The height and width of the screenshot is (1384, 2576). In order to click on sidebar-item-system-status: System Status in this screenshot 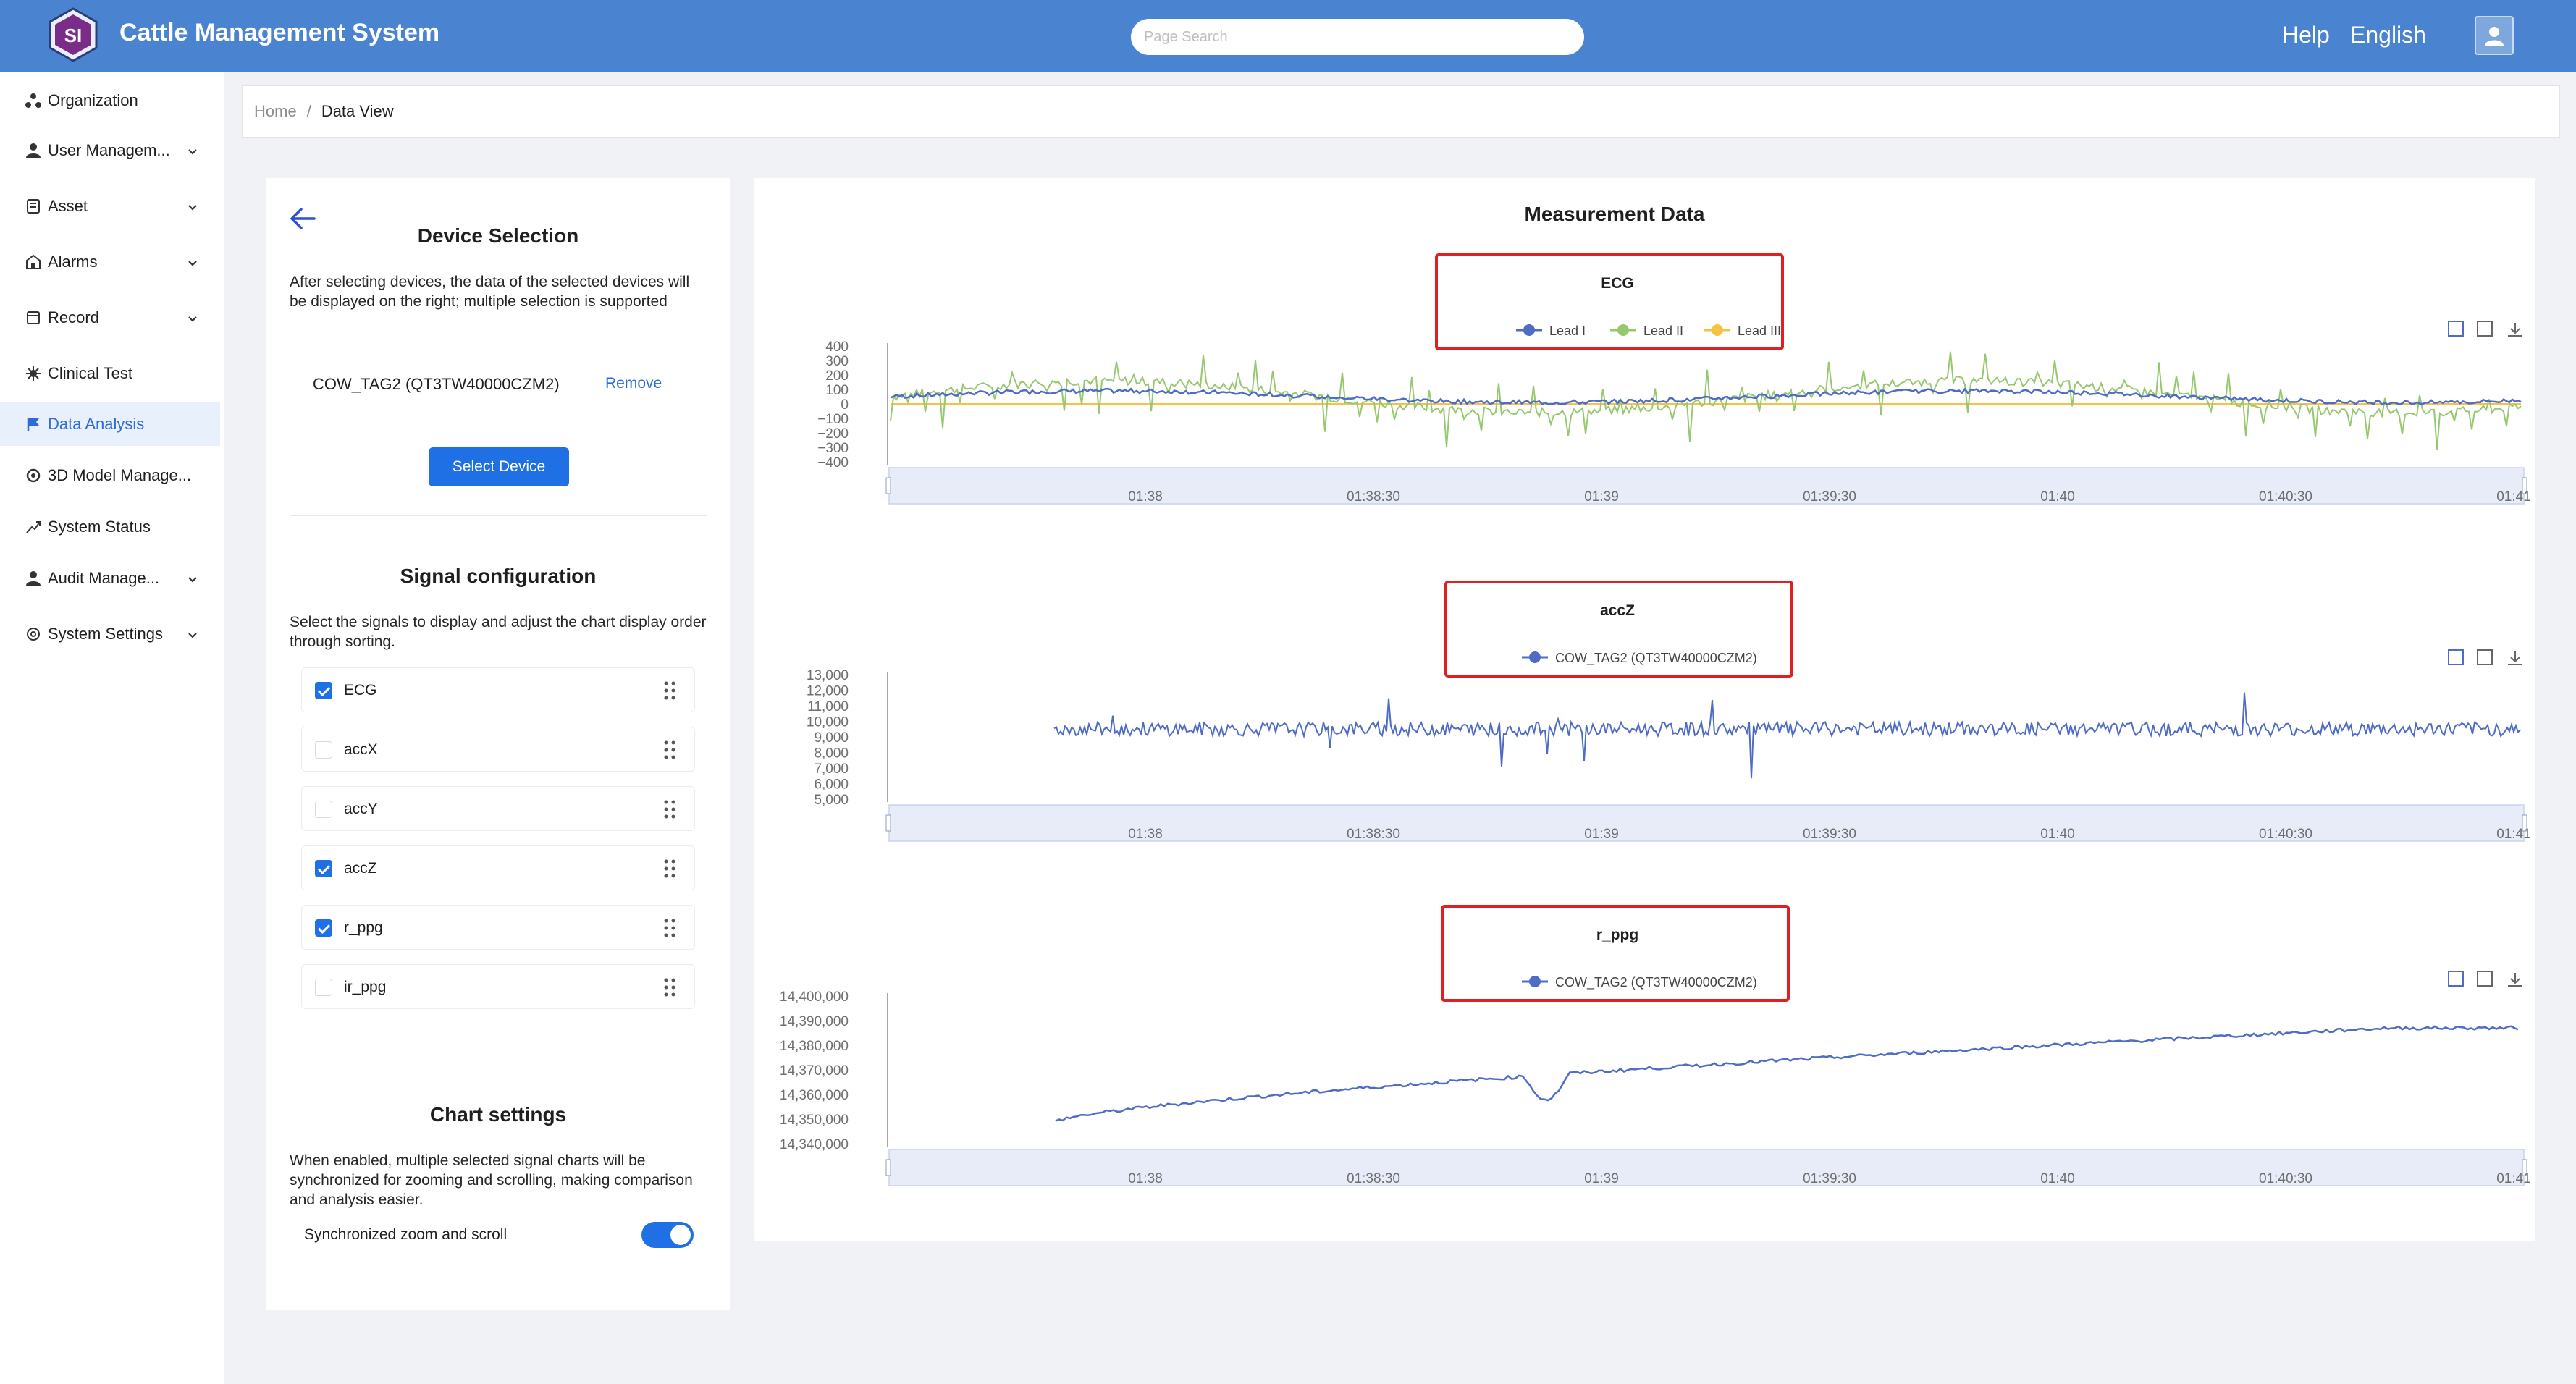, I will do `click(110, 527)`.